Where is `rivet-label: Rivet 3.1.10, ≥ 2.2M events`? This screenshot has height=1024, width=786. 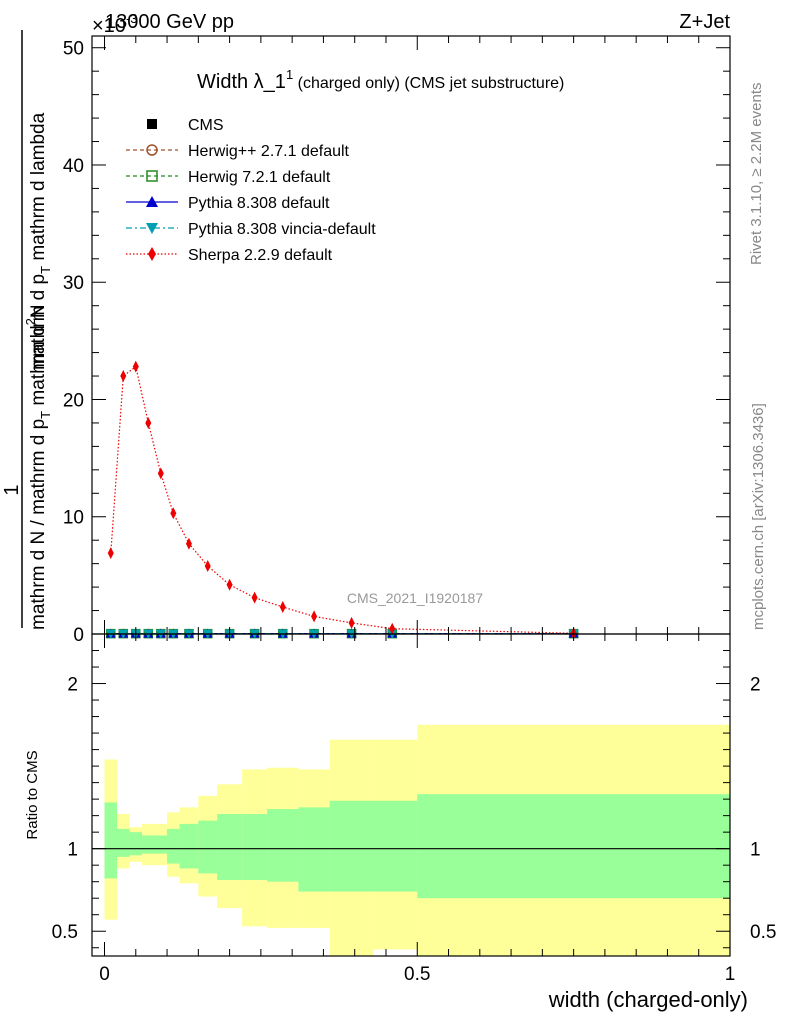 rivet-label: Rivet 3.1.10, ≥ 2.2M events is located at coordinates (756, 174).